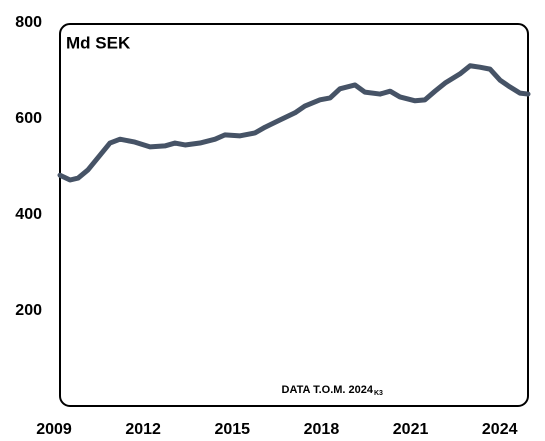 The image size is (545, 441). What do you see at coordinates (143, 429) in the screenshot?
I see `x-tick-label: 2012` at bounding box center [143, 429].